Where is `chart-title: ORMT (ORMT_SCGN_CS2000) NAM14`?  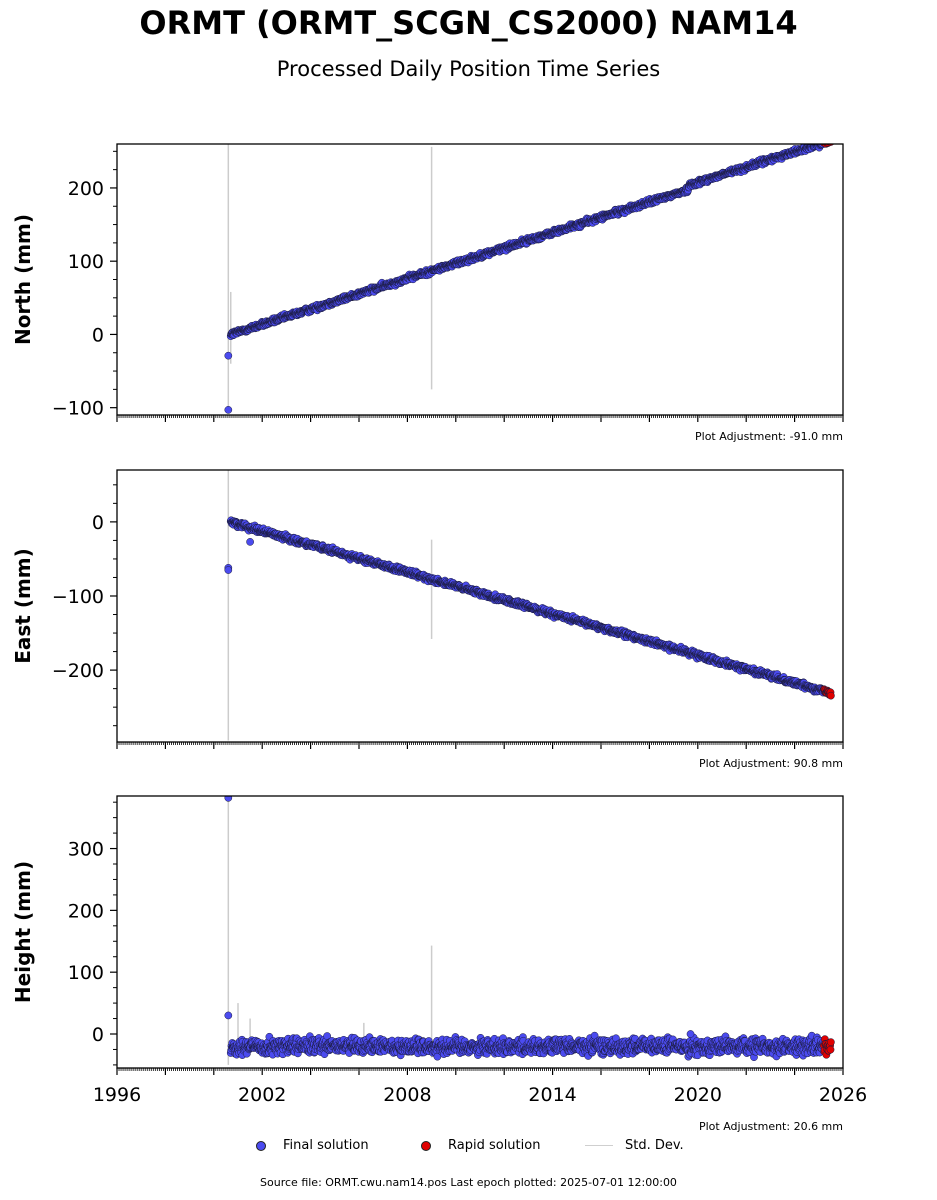 chart-title: ORMT (ORMT_SCGN_CS2000) NAM14 is located at coordinates (468, 23).